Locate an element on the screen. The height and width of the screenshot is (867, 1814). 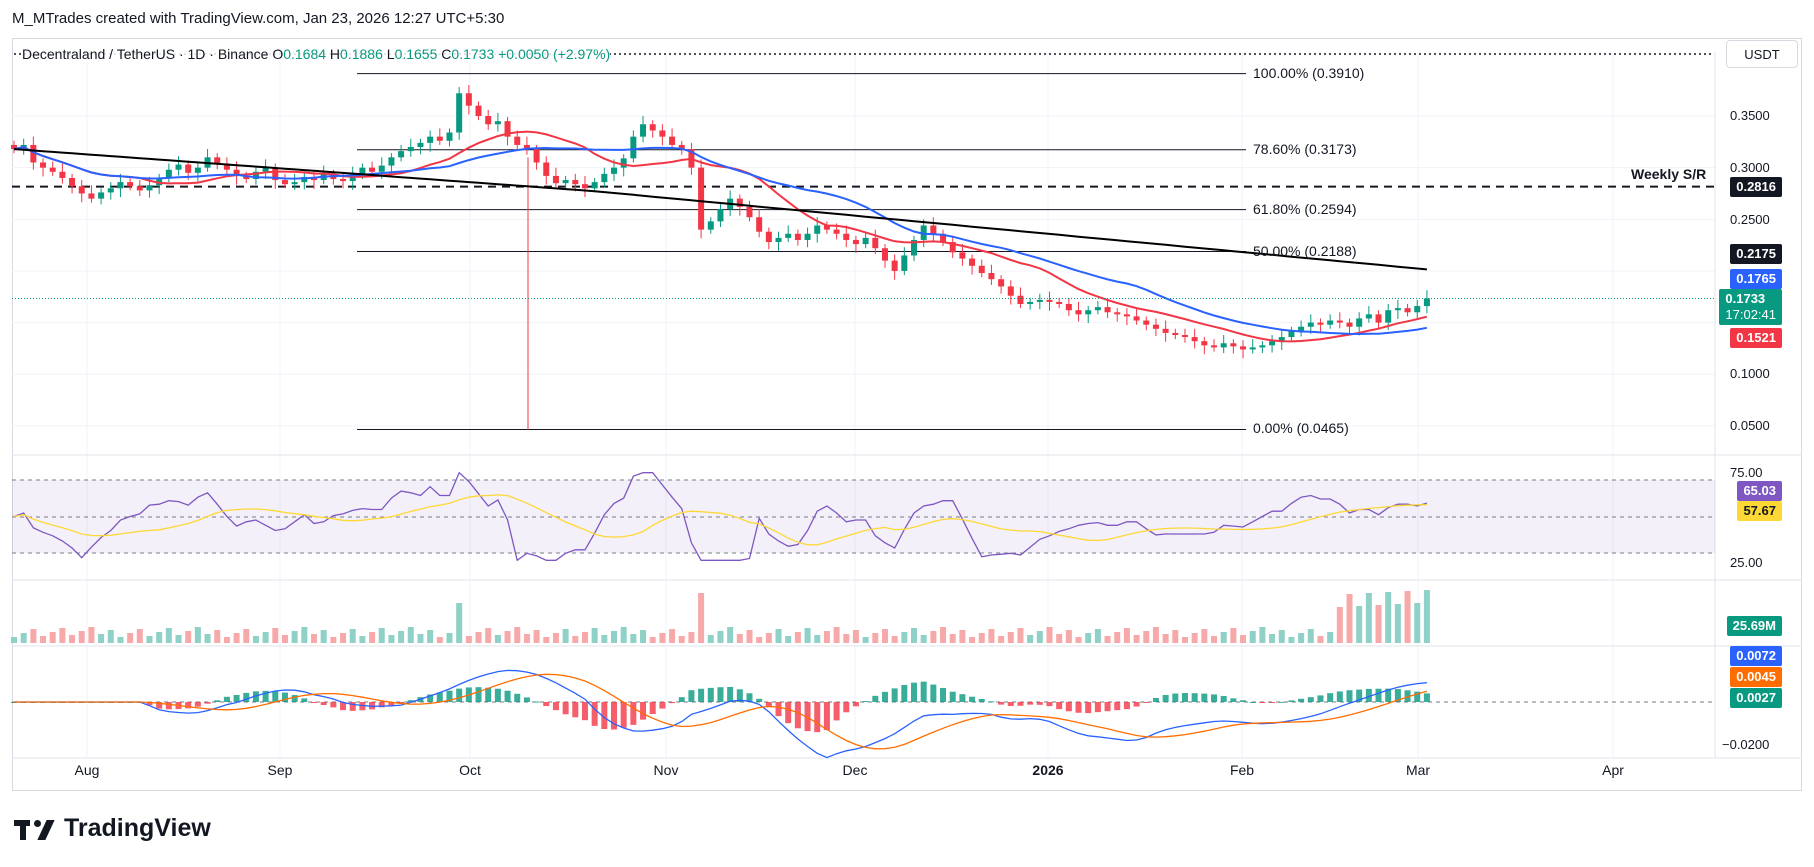
macd-axis-label: −0.0200 is located at coordinates (1746, 744).